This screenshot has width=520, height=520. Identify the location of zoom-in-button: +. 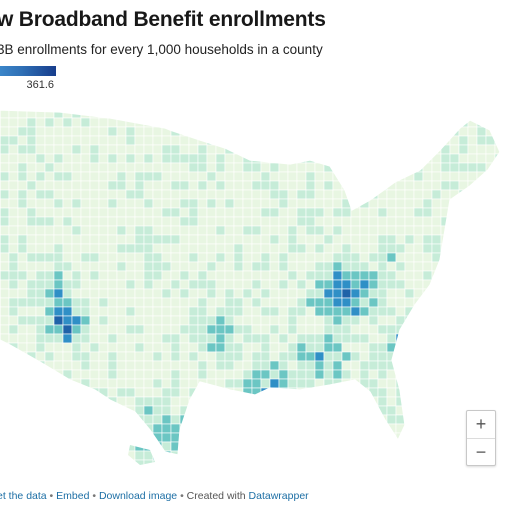
(481, 424).